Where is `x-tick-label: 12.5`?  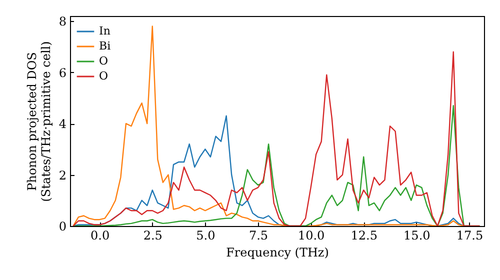
x-tick-label: 12.5 is located at coordinates (364, 235).